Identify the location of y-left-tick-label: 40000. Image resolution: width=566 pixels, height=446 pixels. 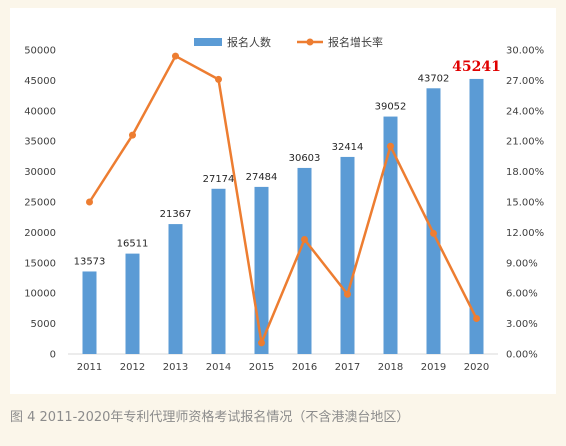
(40, 111).